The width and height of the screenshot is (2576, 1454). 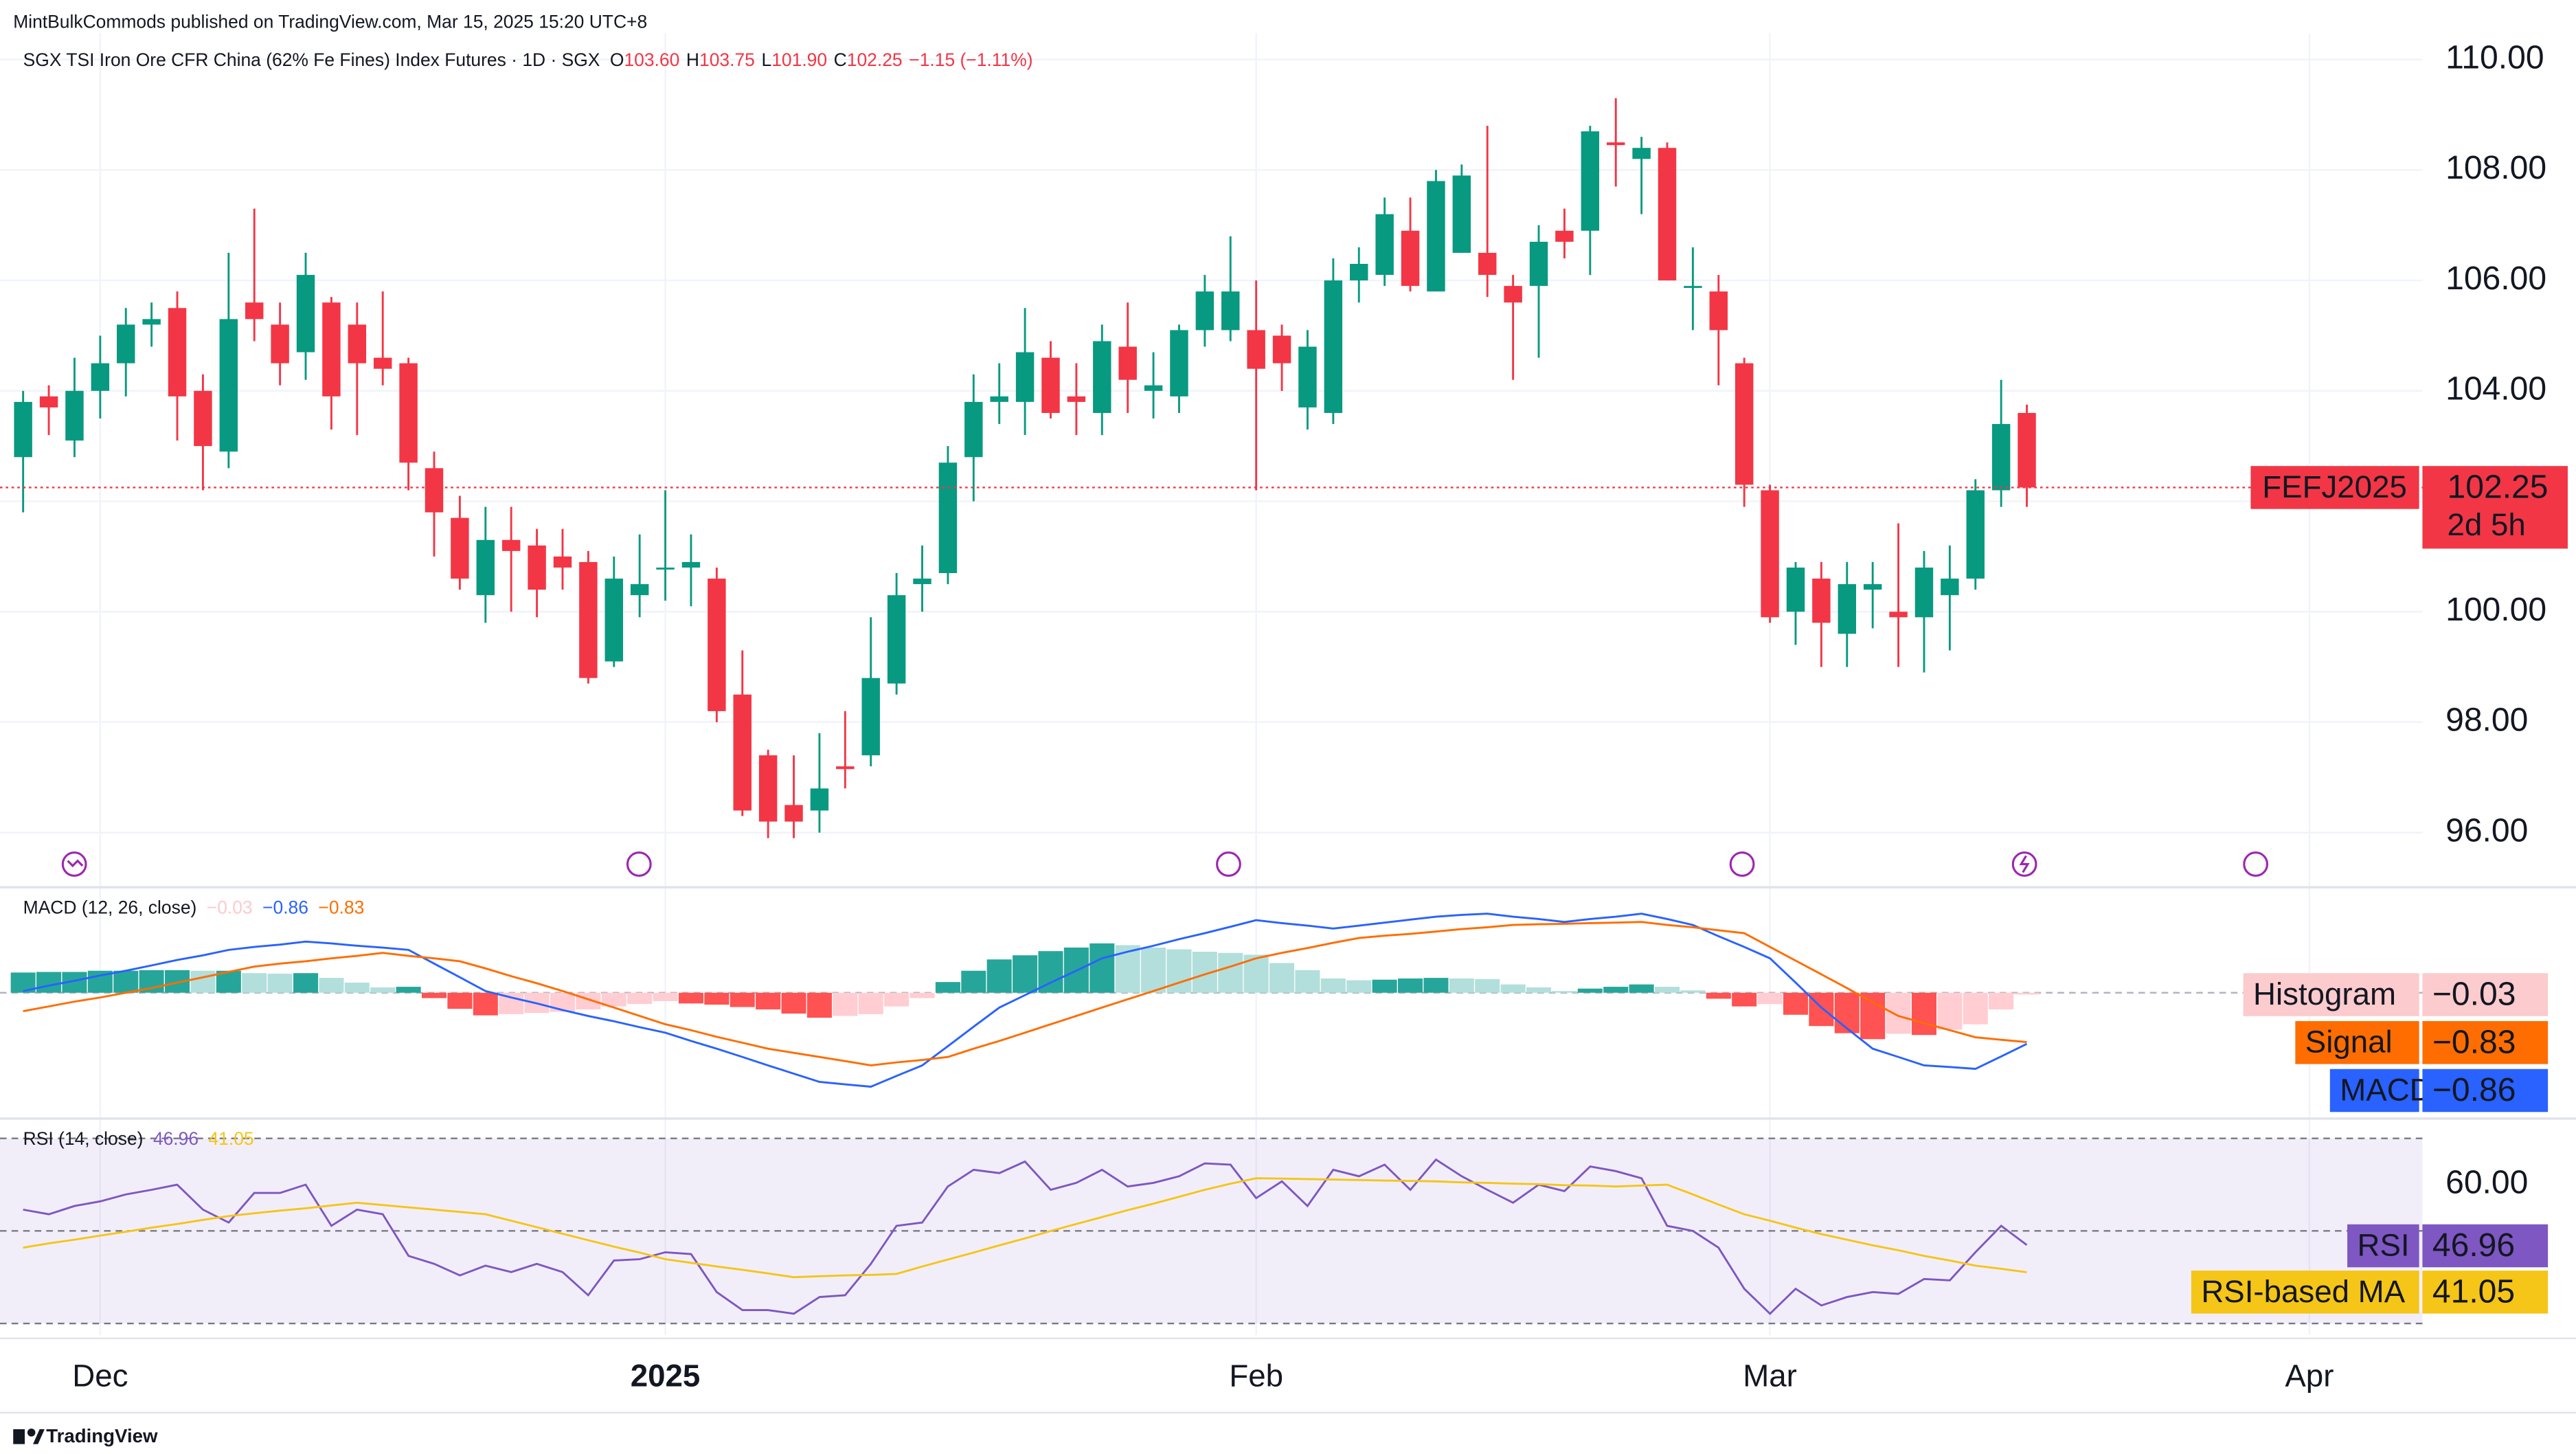 What do you see at coordinates (31, 1433) in the screenshot?
I see `logo-part` at bounding box center [31, 1433].